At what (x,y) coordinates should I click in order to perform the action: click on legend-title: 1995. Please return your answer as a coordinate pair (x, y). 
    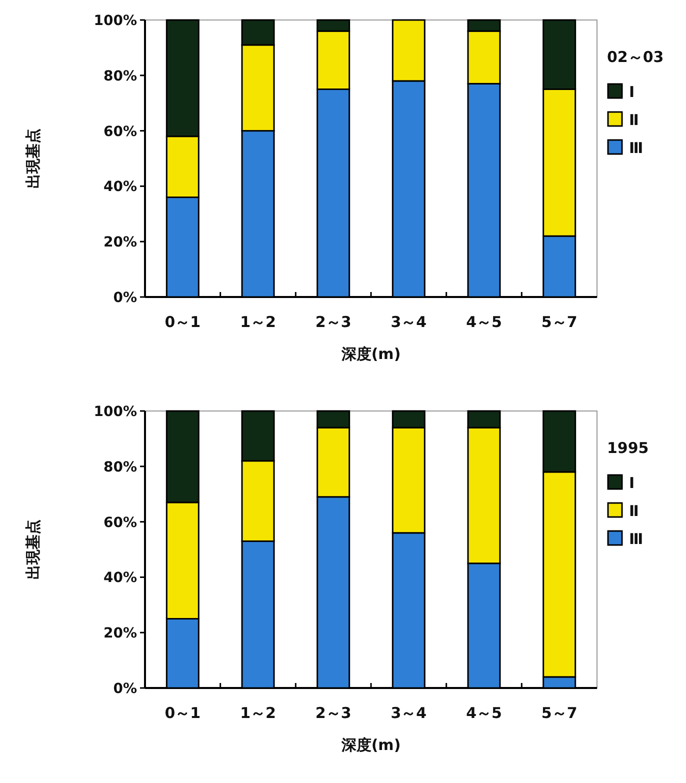
    Looking at the image, I should click on (628, 448).